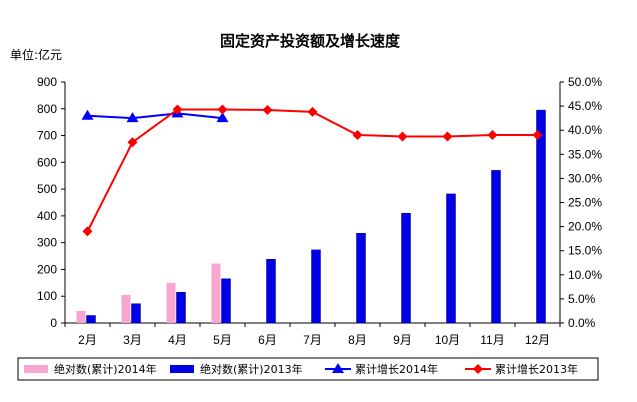 The height and width of the screenshot is (402, 637). Describe the element at coordinates (402, 340) in the screenshot. I see `x-tick-label: 9月` at that location.